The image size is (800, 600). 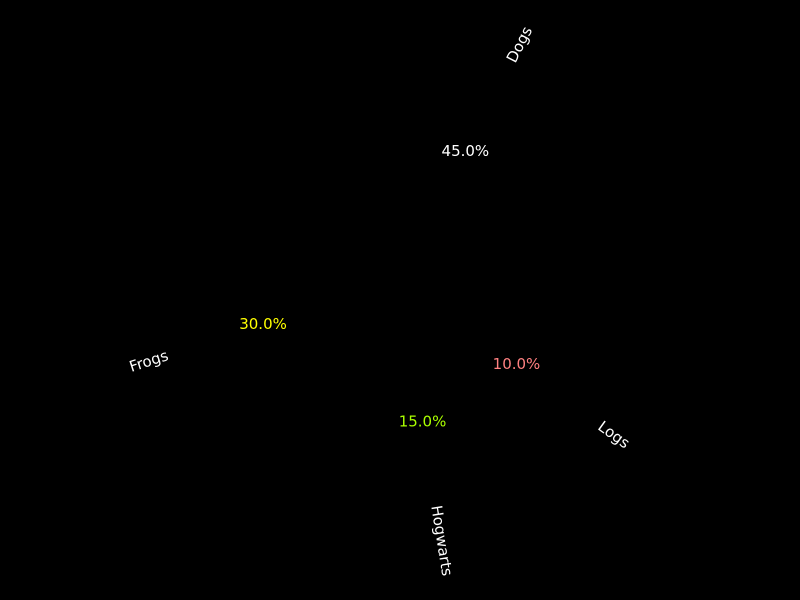 What do you see at coordinates (466, 151) in the screenshot?
I see `pie-value-label: 45.0%` at bounding box center [466, 151].